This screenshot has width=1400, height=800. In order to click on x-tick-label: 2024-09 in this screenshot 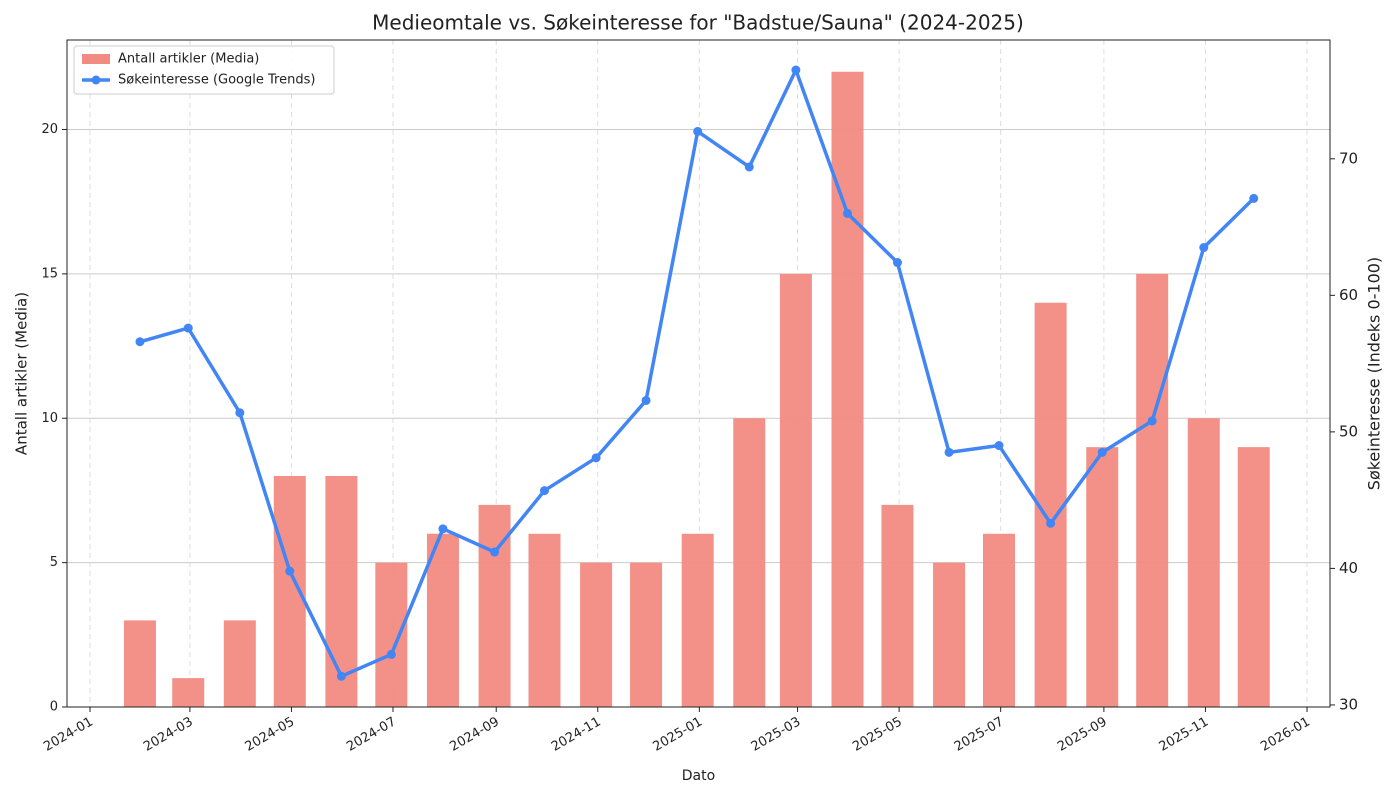, I will do `click(474, 735)`.